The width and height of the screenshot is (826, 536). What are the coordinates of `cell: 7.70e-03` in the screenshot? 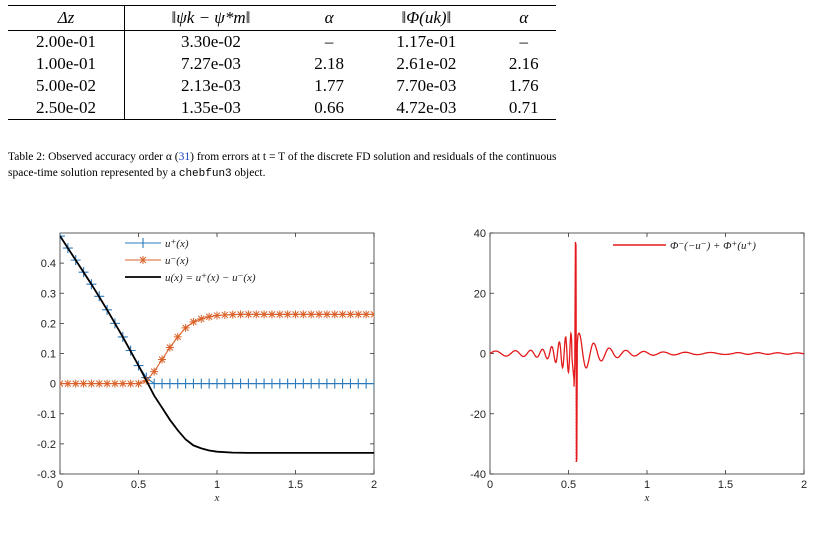 It's located at (426, 85).